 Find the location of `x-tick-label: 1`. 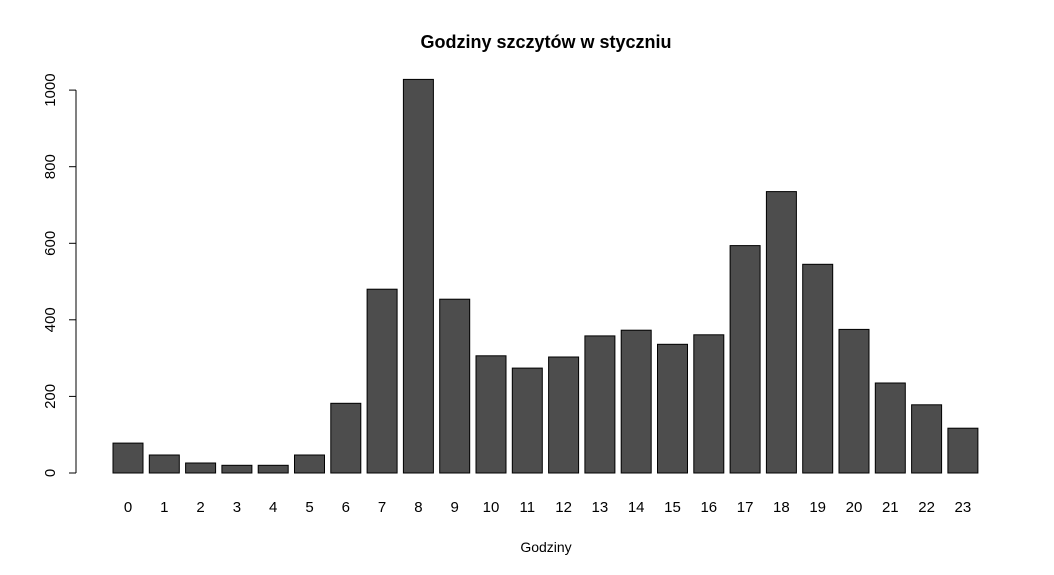

x-tick-label: 1 is located at coordinates (164, 507).